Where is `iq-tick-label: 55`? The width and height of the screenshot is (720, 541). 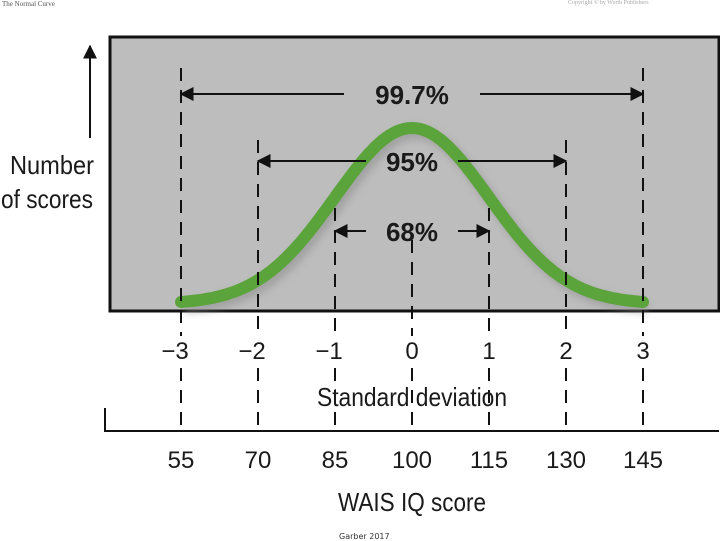 iq-tick-label: 55 is located at coordinates (181, 460).